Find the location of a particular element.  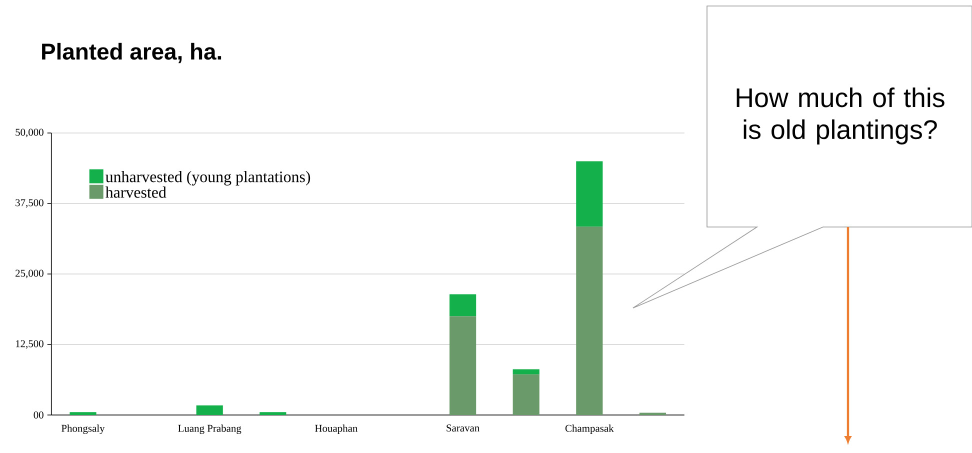

x-tick-label: Saravan is located at coordinates (463, 428).